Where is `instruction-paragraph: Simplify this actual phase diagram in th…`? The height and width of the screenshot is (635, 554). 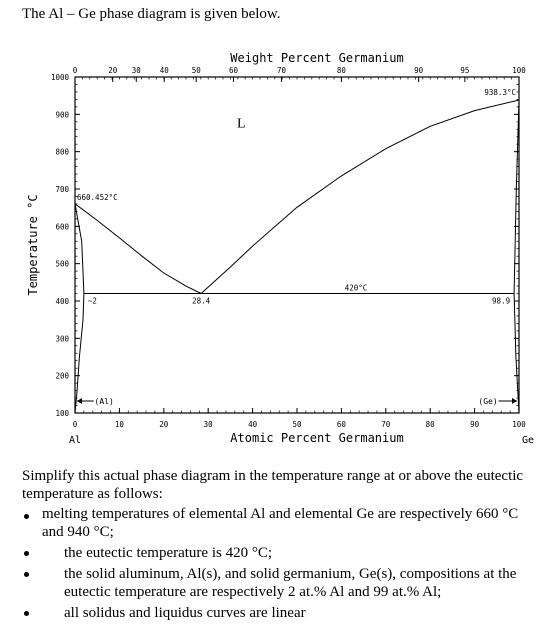
instruction-paragraph: Simplify this actual phase diagram in th… is located at coordinates (273, 485).